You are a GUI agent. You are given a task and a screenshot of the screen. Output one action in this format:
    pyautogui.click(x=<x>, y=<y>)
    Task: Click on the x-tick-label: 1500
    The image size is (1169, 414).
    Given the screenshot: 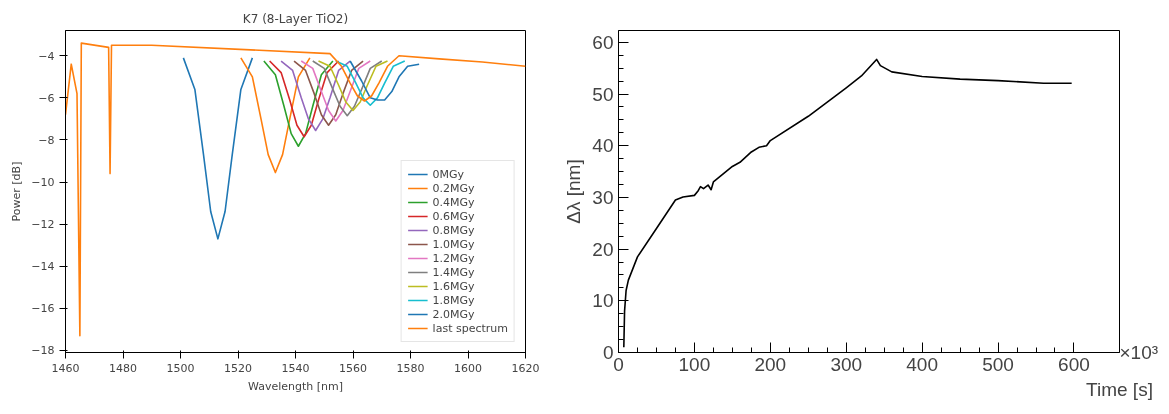 What is the action you would take?
    pyautogui.click(x=180, y=368)
    